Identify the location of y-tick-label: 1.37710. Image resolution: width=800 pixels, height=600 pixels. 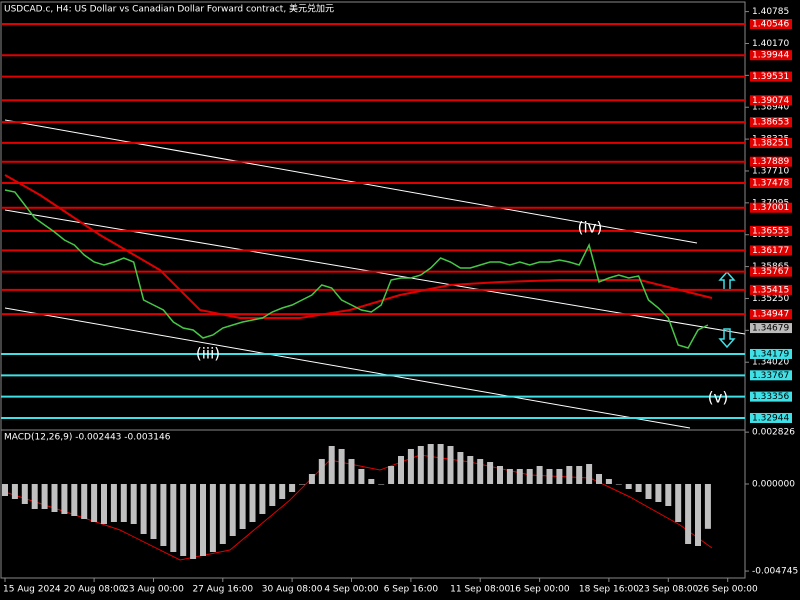
(770, 171).